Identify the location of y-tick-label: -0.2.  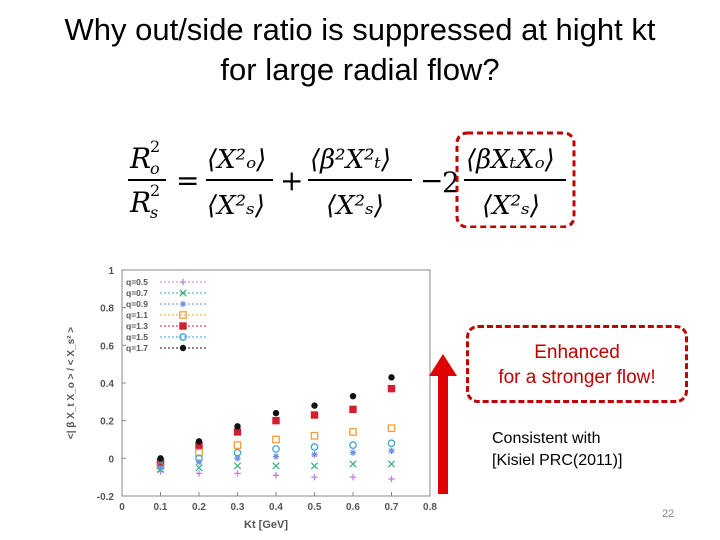
(106, 497).